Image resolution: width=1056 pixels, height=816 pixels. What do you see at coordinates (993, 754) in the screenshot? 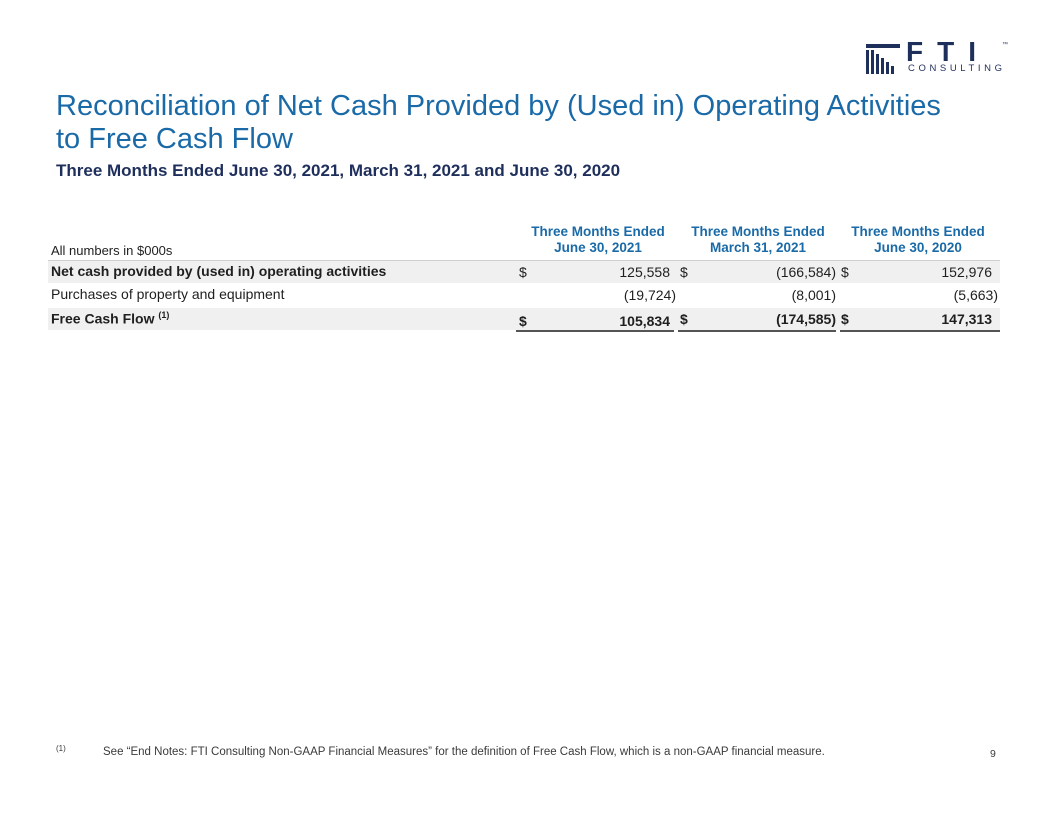
I see `page-number: 9` at bounding box center [993, 754].